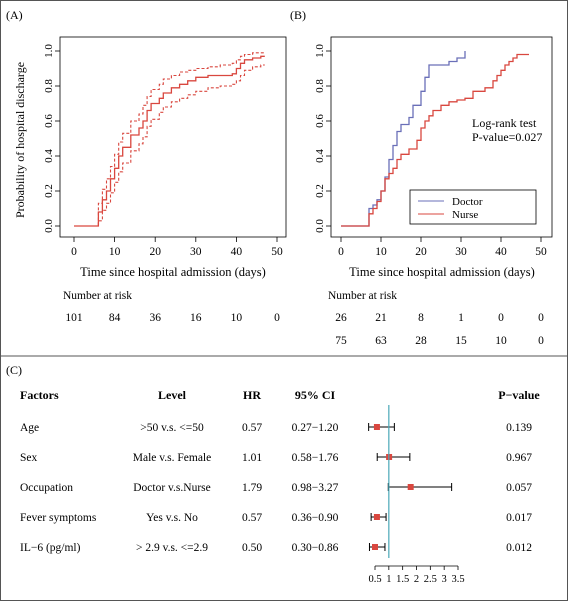  I want to click on km-curve-nurse, so click(435, 140).